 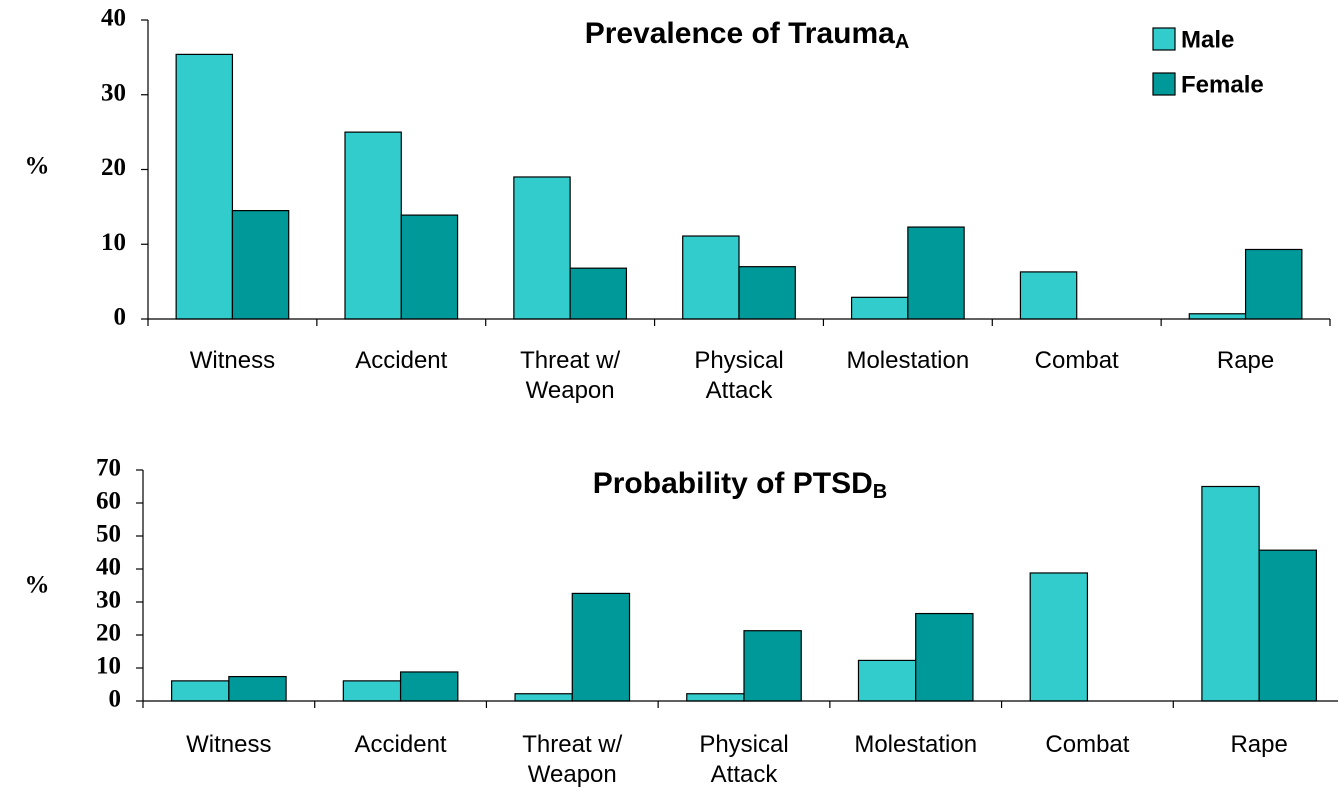 What do you see at coordinates (108, 501) in the screenshot?
I see `y-tick-label: 60` at bounding box center [108, 501].